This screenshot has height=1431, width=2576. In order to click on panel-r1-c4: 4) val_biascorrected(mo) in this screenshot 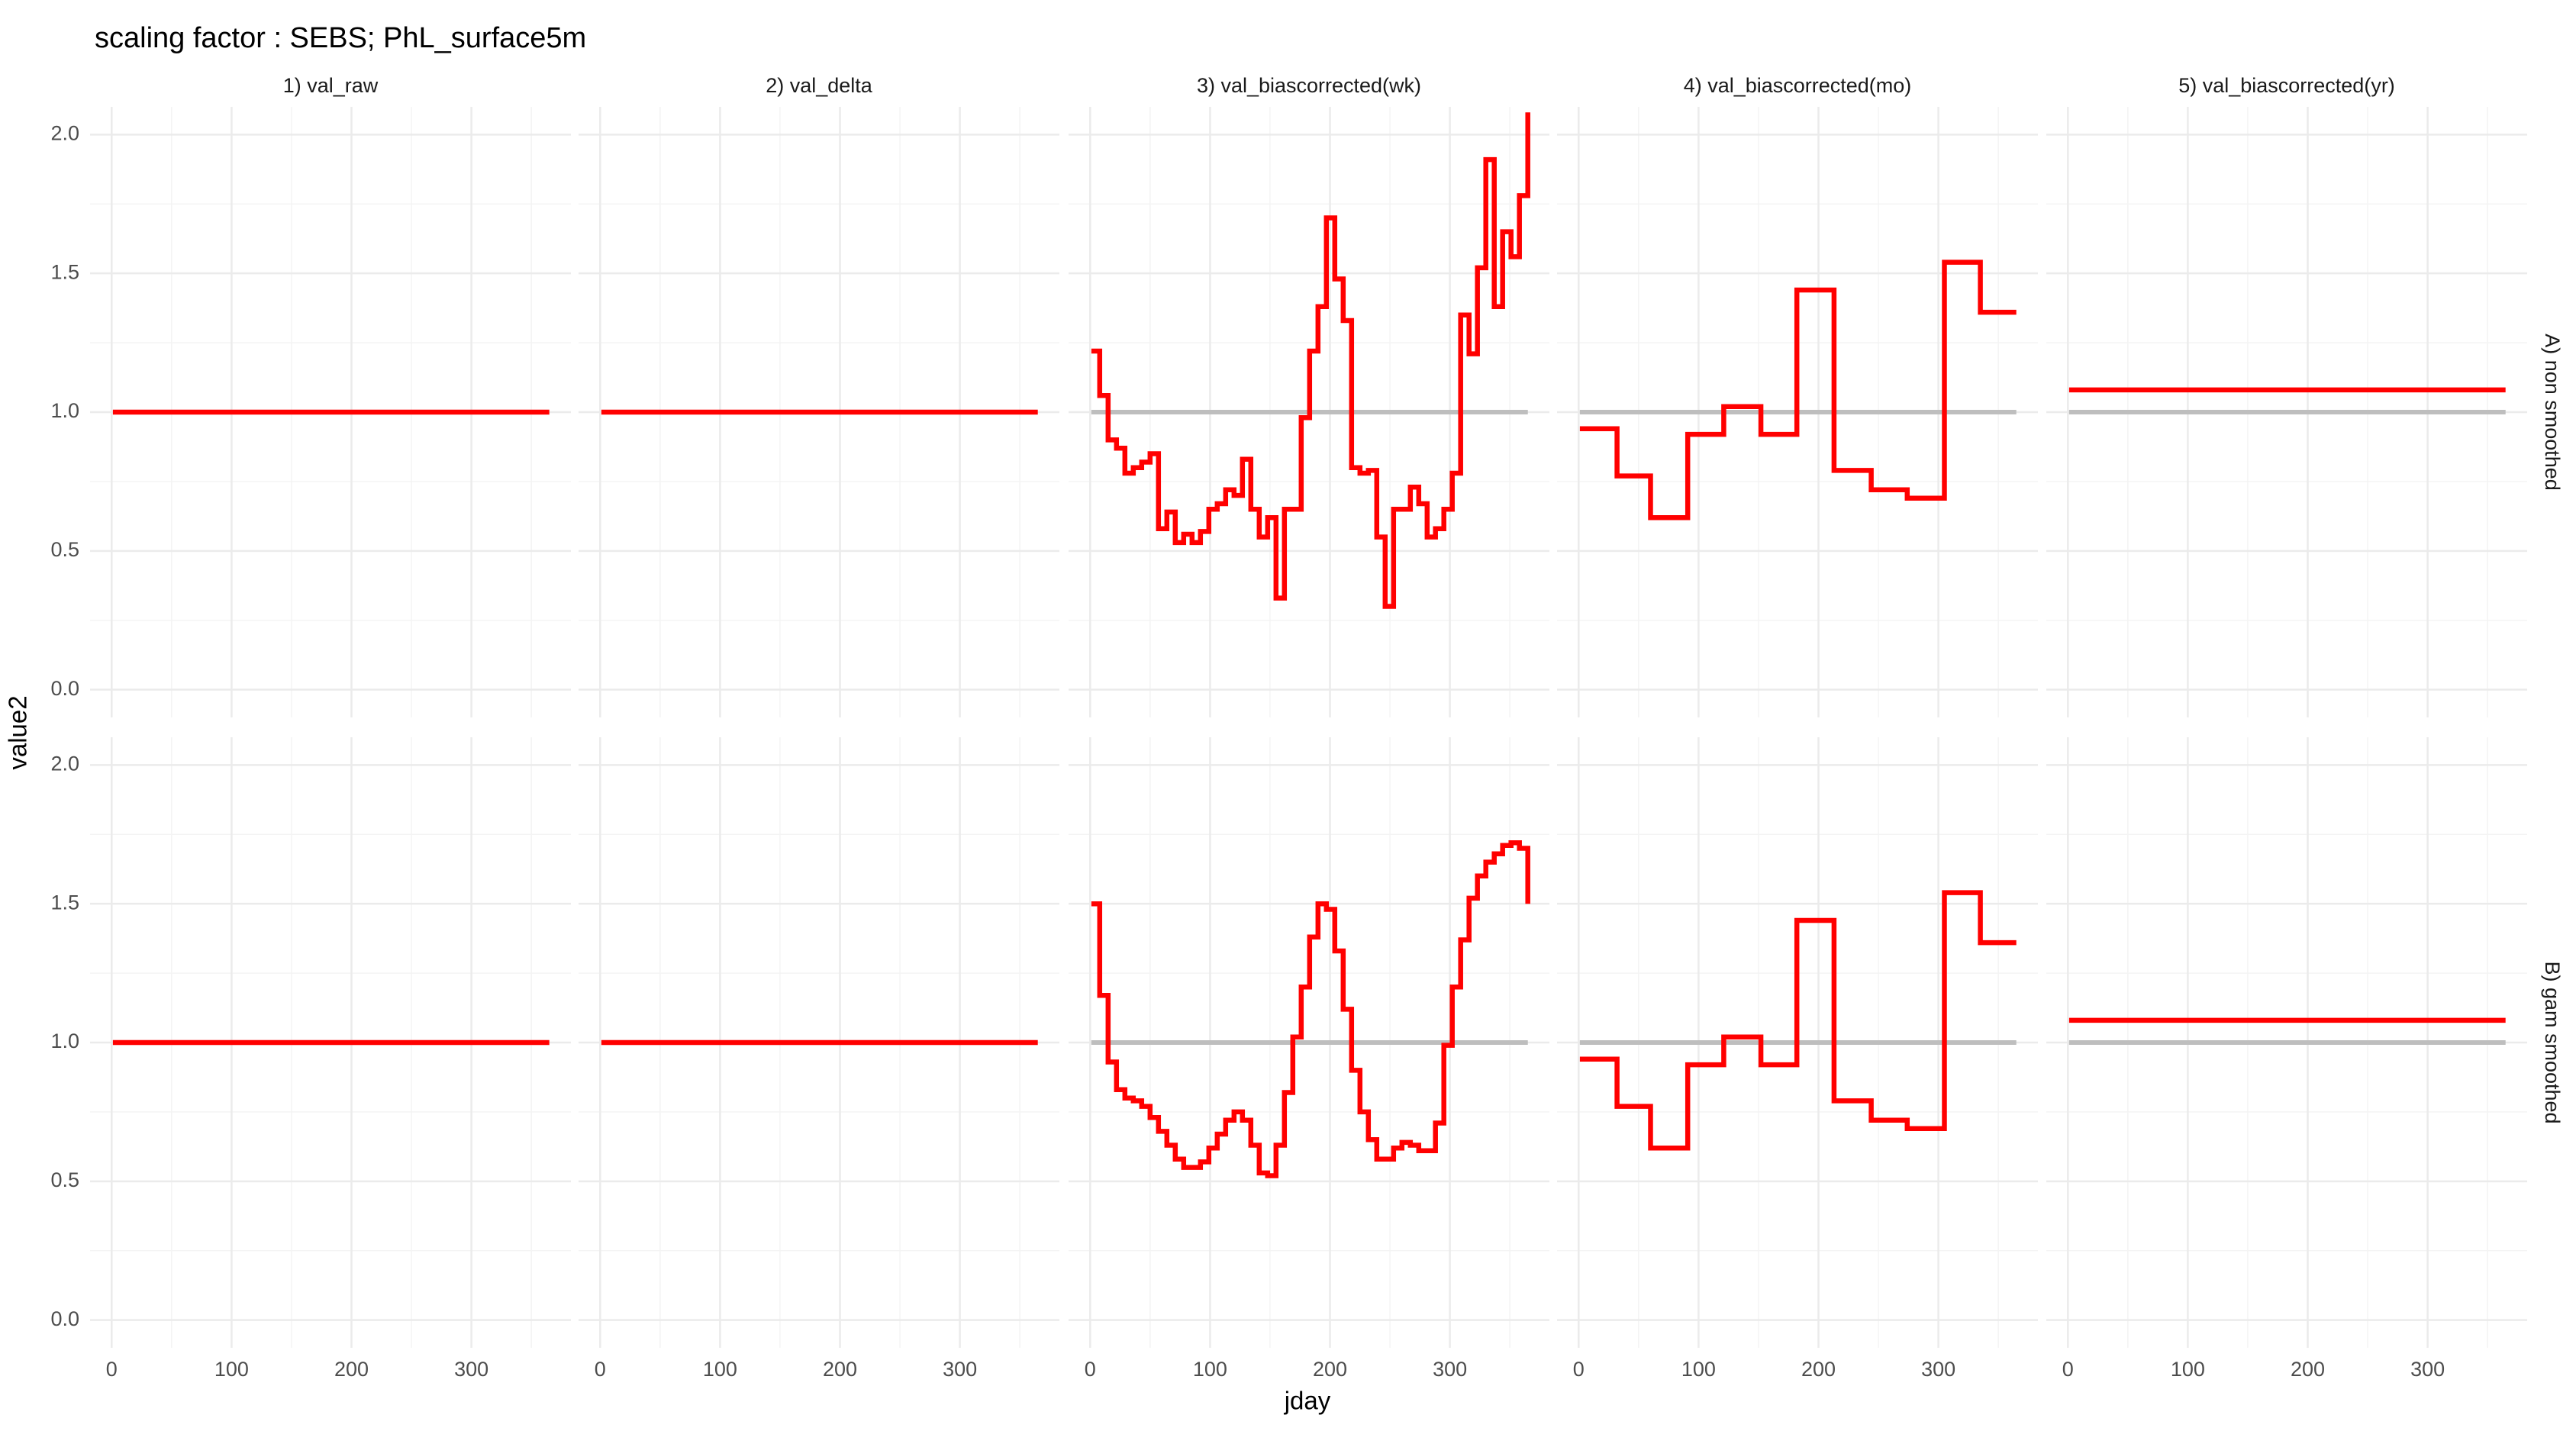, I will do `click(1797, 395)`.